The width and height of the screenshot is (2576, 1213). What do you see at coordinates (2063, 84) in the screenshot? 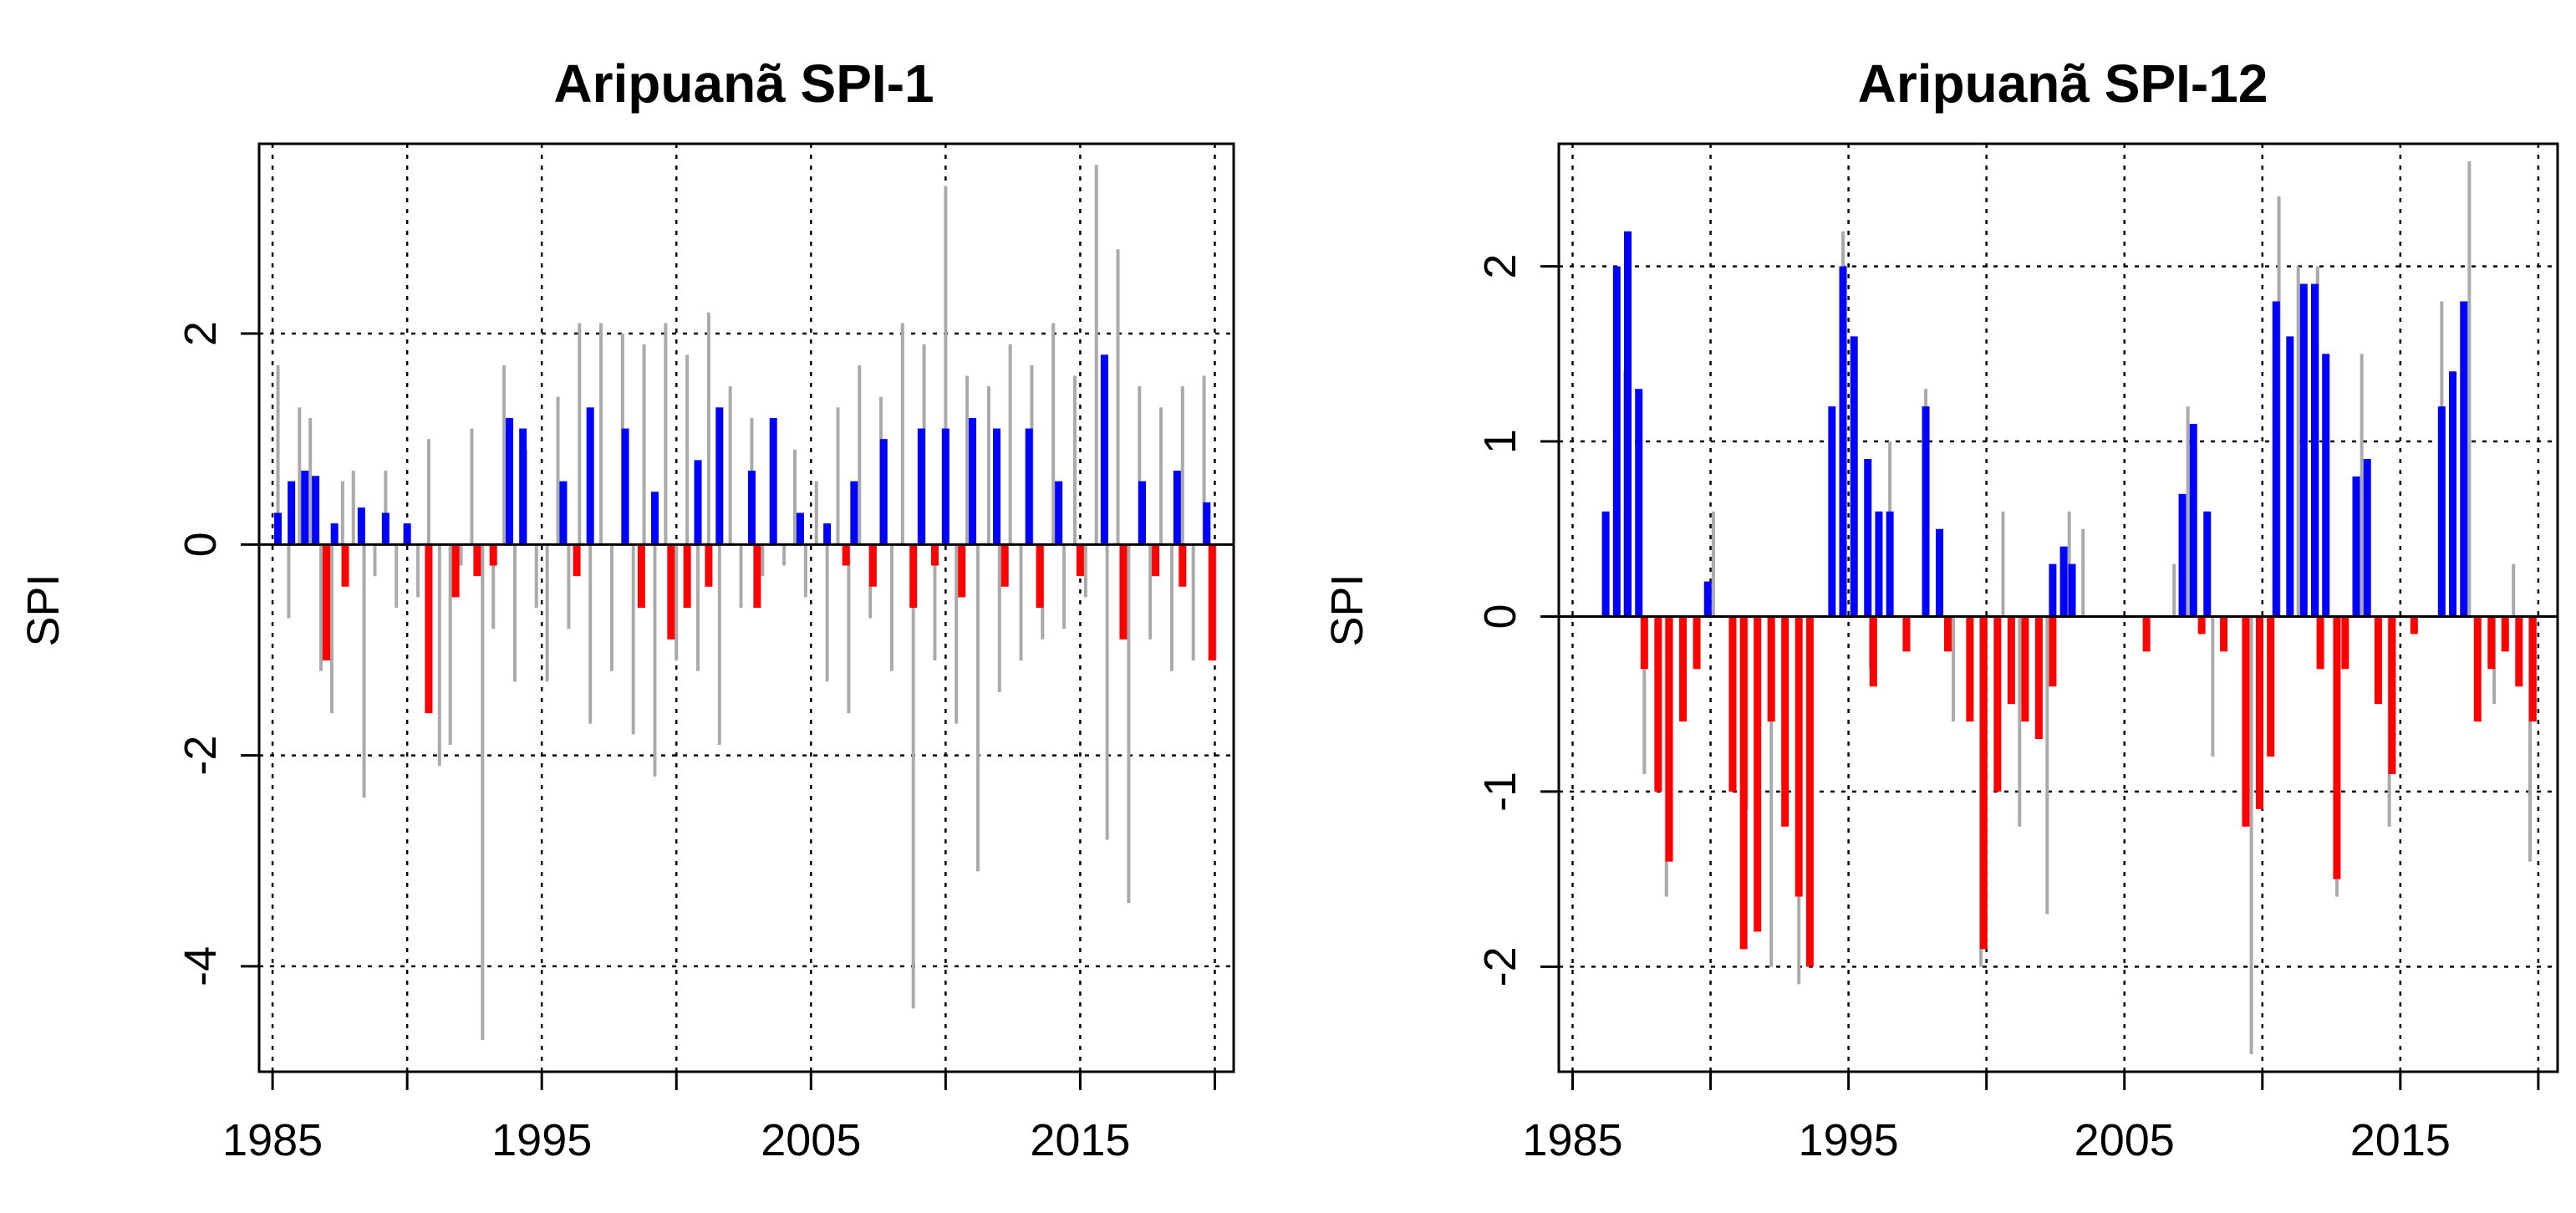
I see `chart-title: Aripuanã SPI-12` at bounding box center [2063, 84].